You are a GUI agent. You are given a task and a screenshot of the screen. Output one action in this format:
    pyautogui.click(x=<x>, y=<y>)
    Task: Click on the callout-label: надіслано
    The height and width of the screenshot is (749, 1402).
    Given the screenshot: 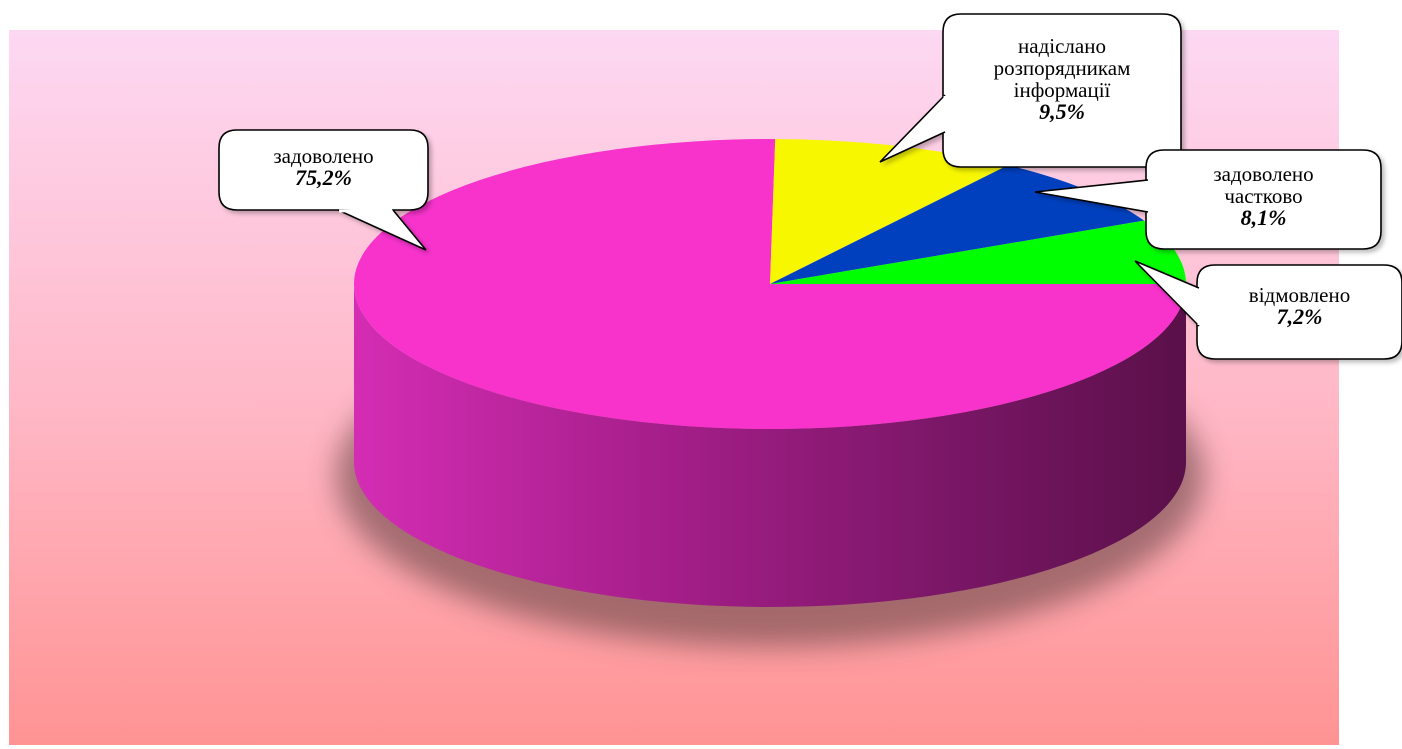 What is the action you would take?
    pyautogui.click(x=1062, y=46)
    